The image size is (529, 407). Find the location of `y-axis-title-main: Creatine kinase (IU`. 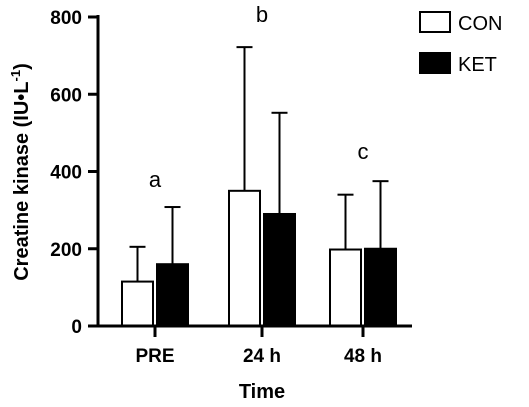

y-axis-title-main: Creatine kinase (IU is located at coordinates (22, 191).